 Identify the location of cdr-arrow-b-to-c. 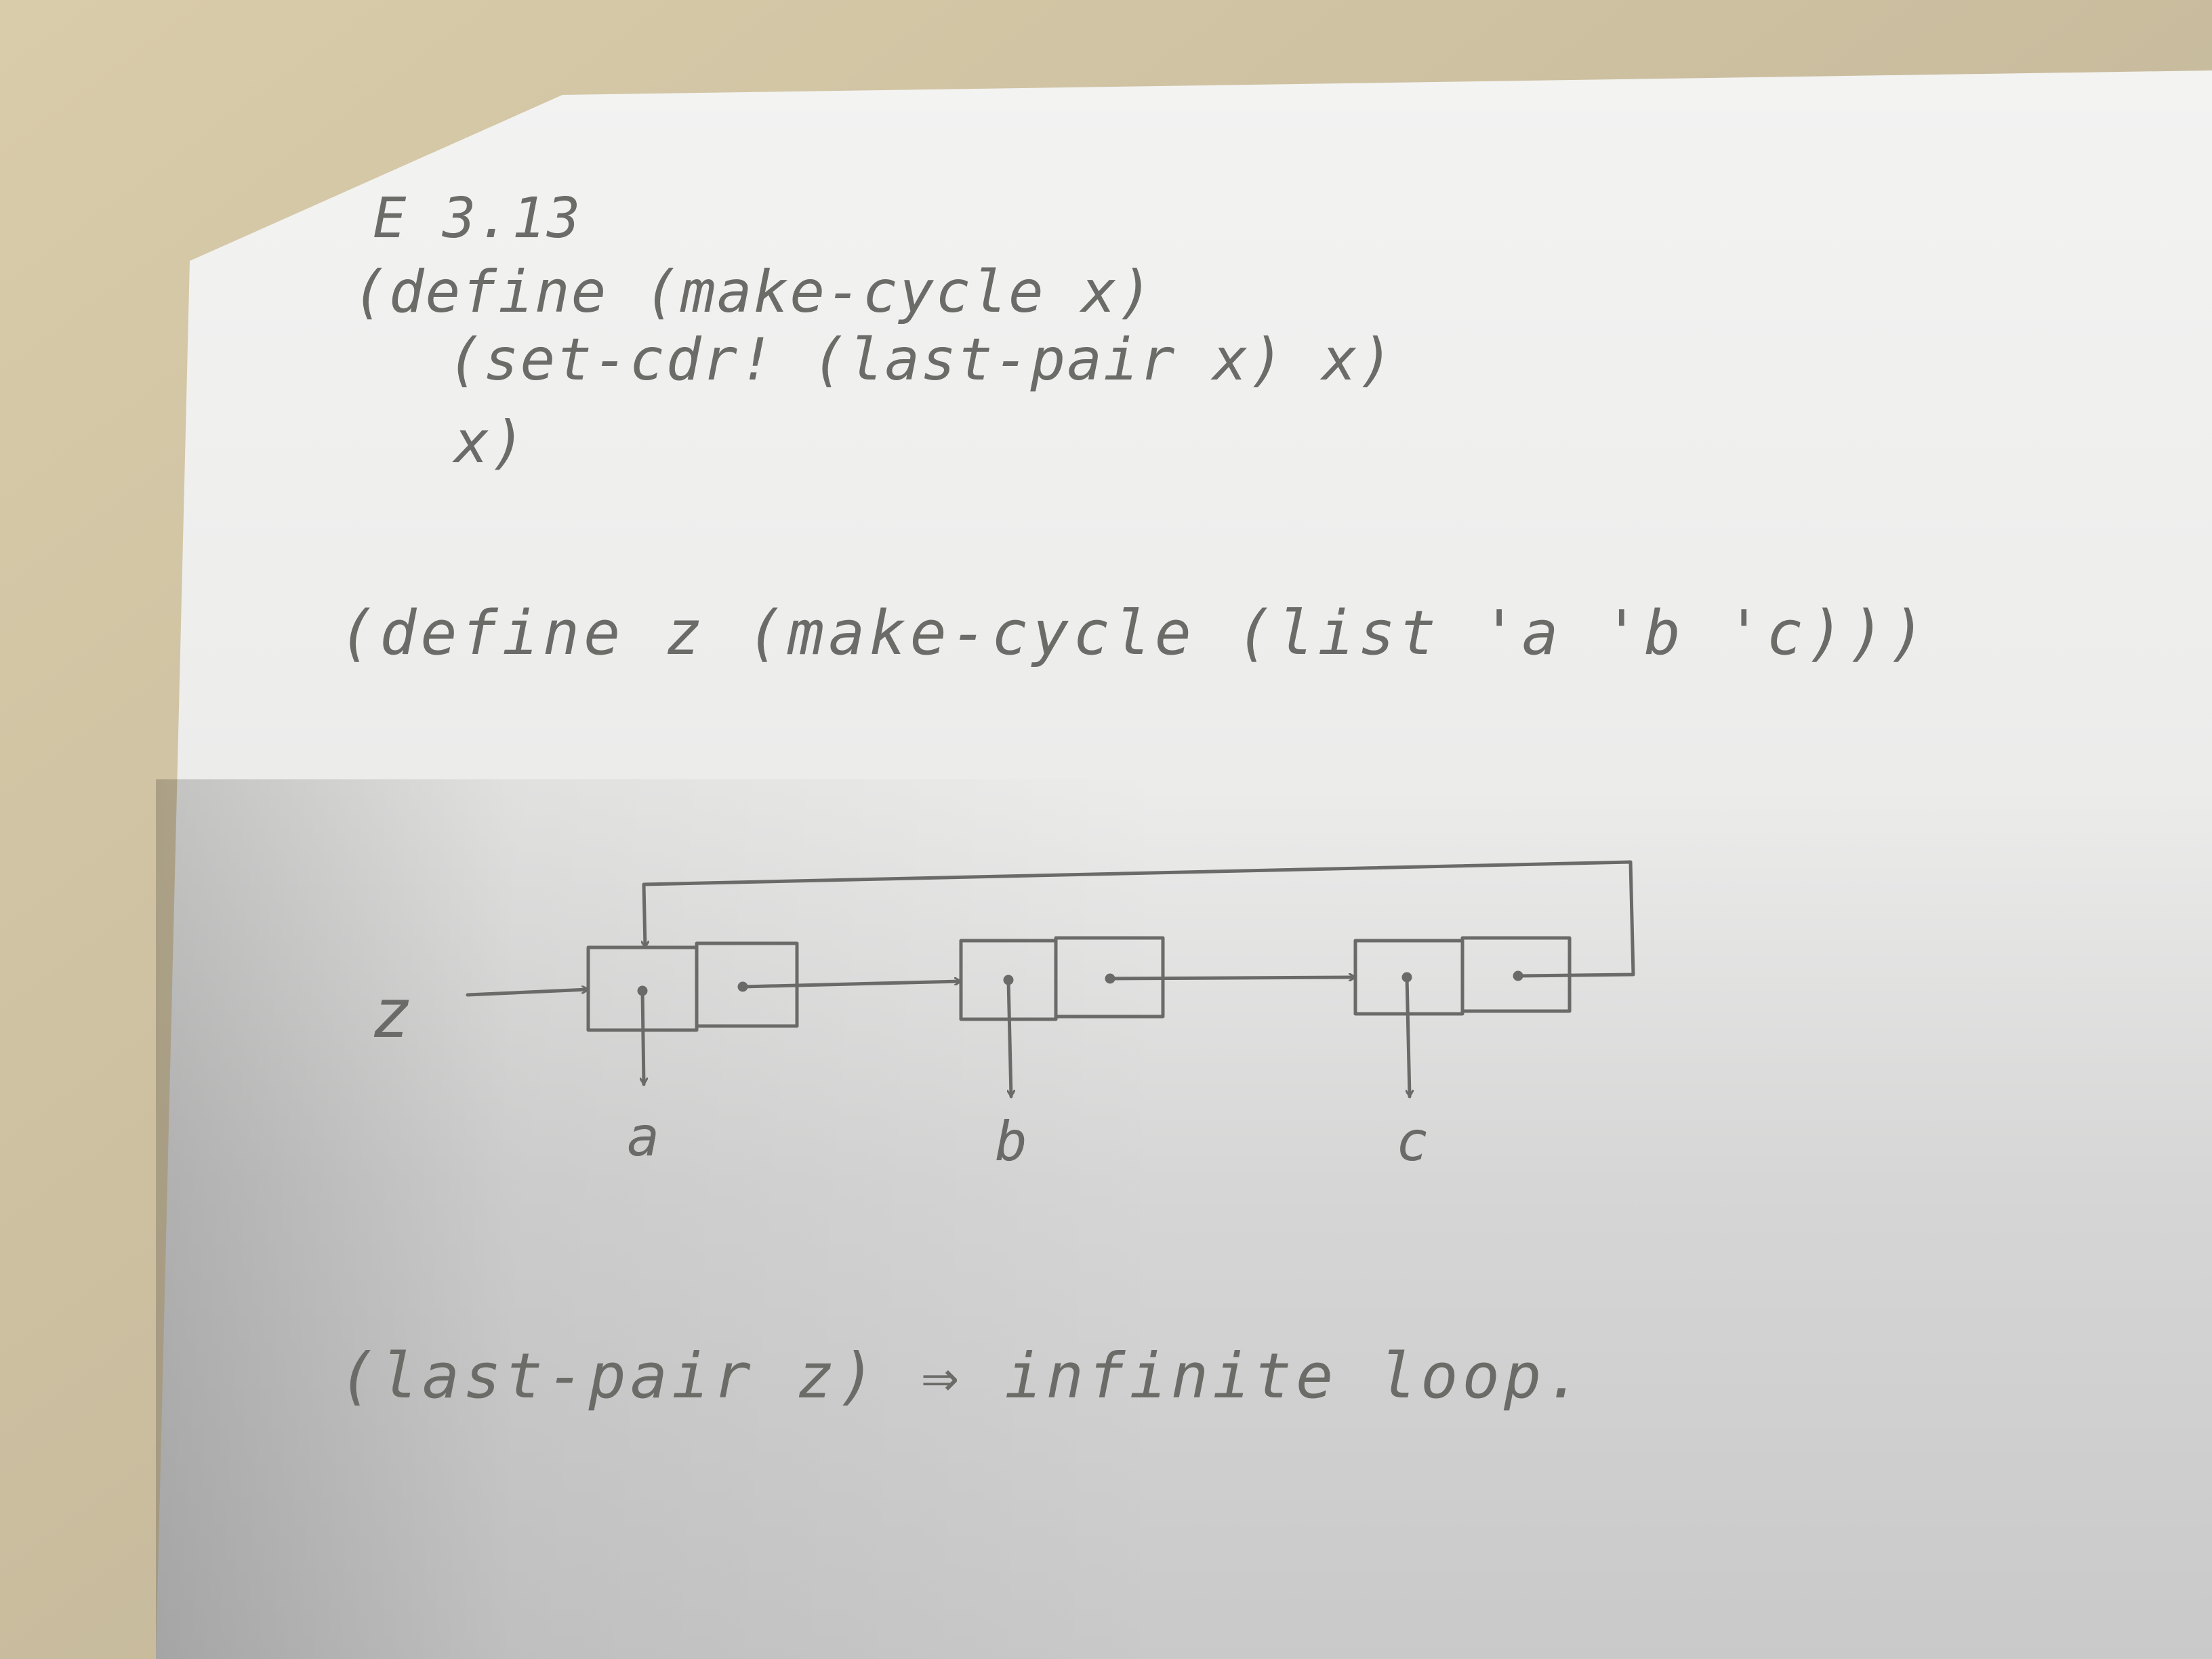
(1232, 978).